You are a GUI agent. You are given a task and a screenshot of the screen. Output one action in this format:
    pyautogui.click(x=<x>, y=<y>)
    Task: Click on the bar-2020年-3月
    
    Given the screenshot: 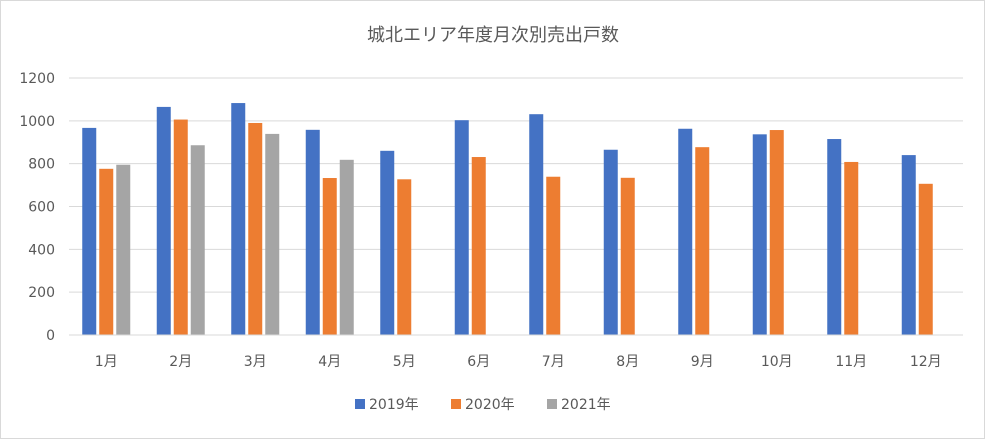 What is the action you would take?
    pyautogui.click(x=255, y=228)
    